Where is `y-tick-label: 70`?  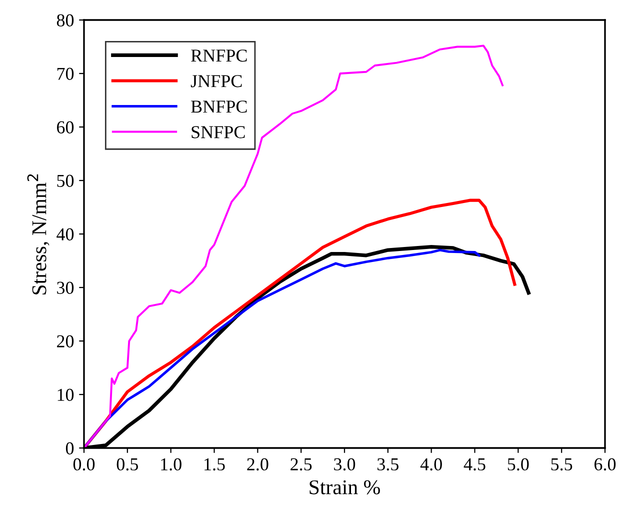
y-tick-label: 70 is located at coordinates (65, 74).